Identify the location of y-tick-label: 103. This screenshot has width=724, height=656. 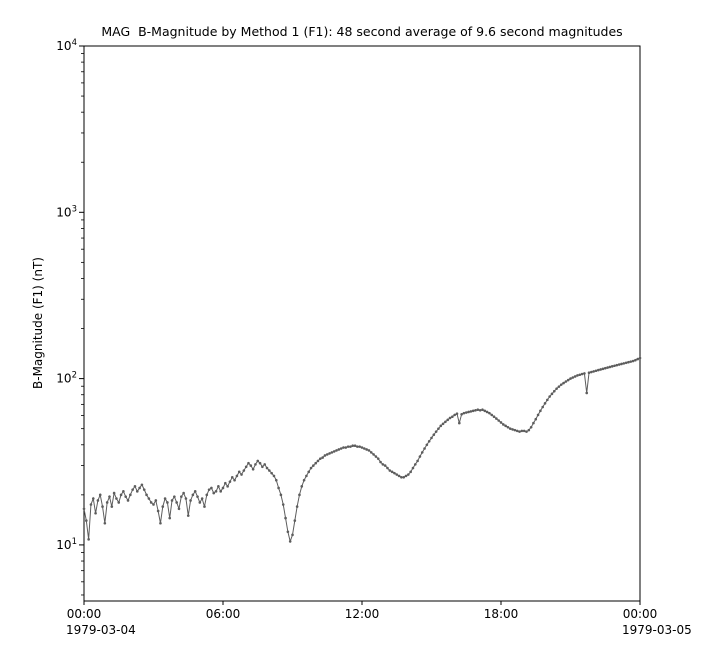
(66, 211).